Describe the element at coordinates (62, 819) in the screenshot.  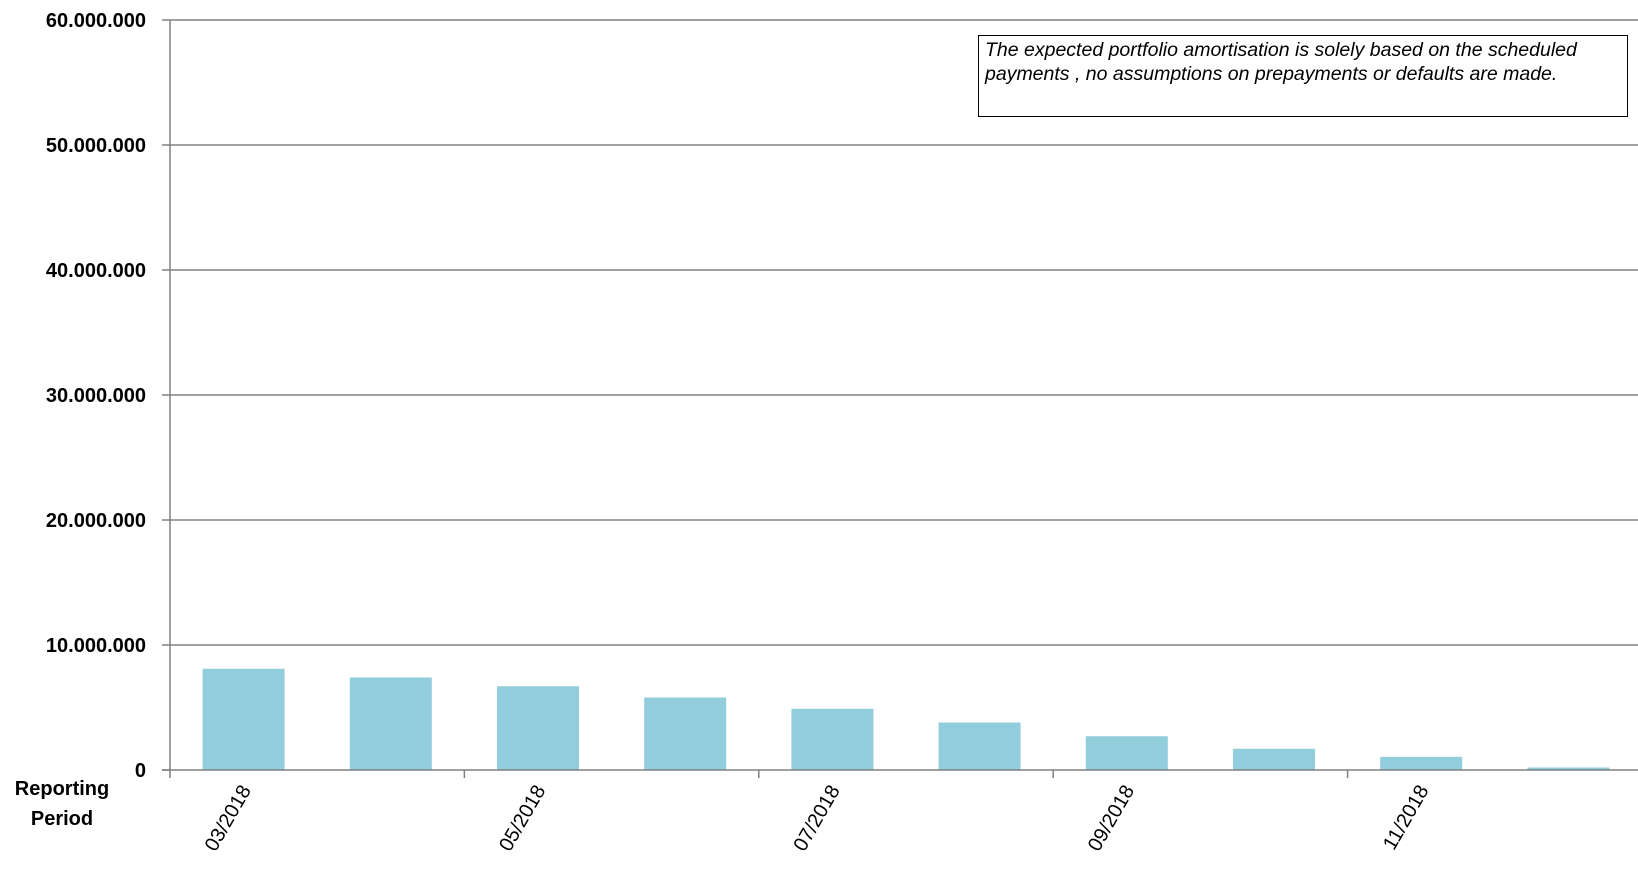
I see `x-axis-label-line-2: Period` at that location.